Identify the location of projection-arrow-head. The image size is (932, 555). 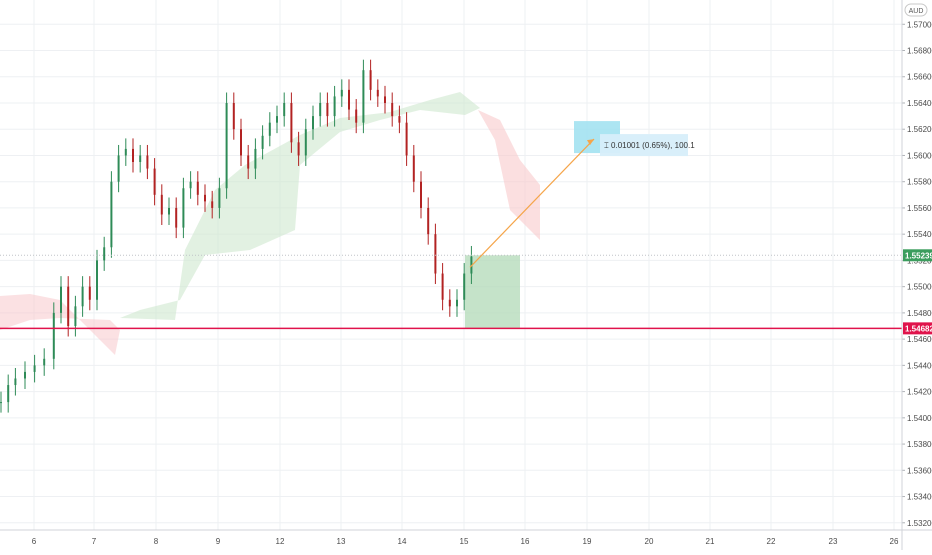
(590, 142).